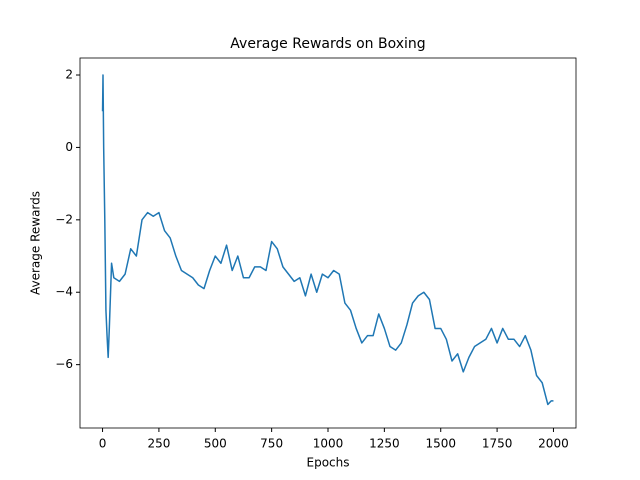 This screenshot has height=480, width=640. I want to click on y-tick-label: 0, so click(69, 147).